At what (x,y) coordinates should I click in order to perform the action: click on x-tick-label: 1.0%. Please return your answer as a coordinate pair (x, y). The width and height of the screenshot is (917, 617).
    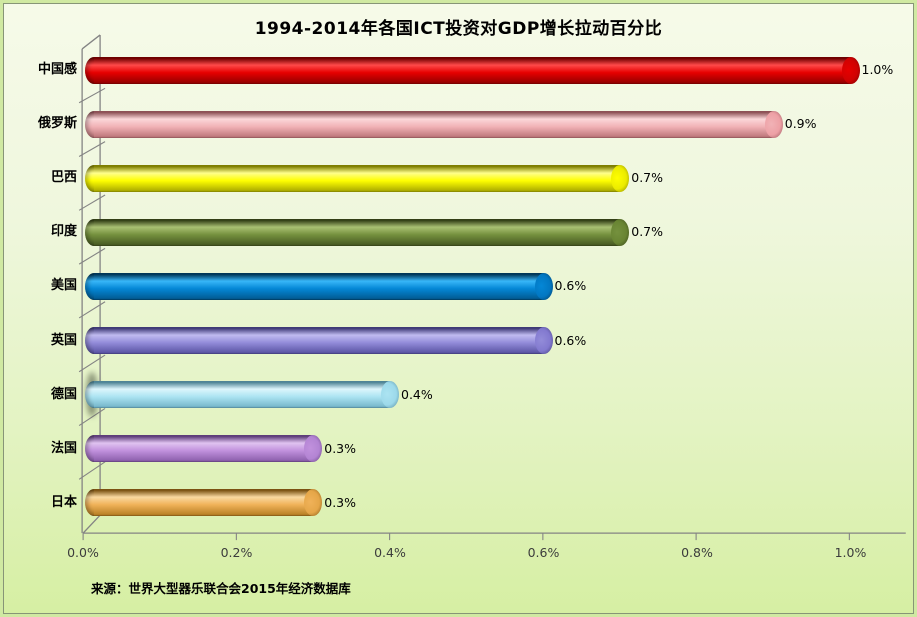
    Looking at the image, I should click on (850, 552).